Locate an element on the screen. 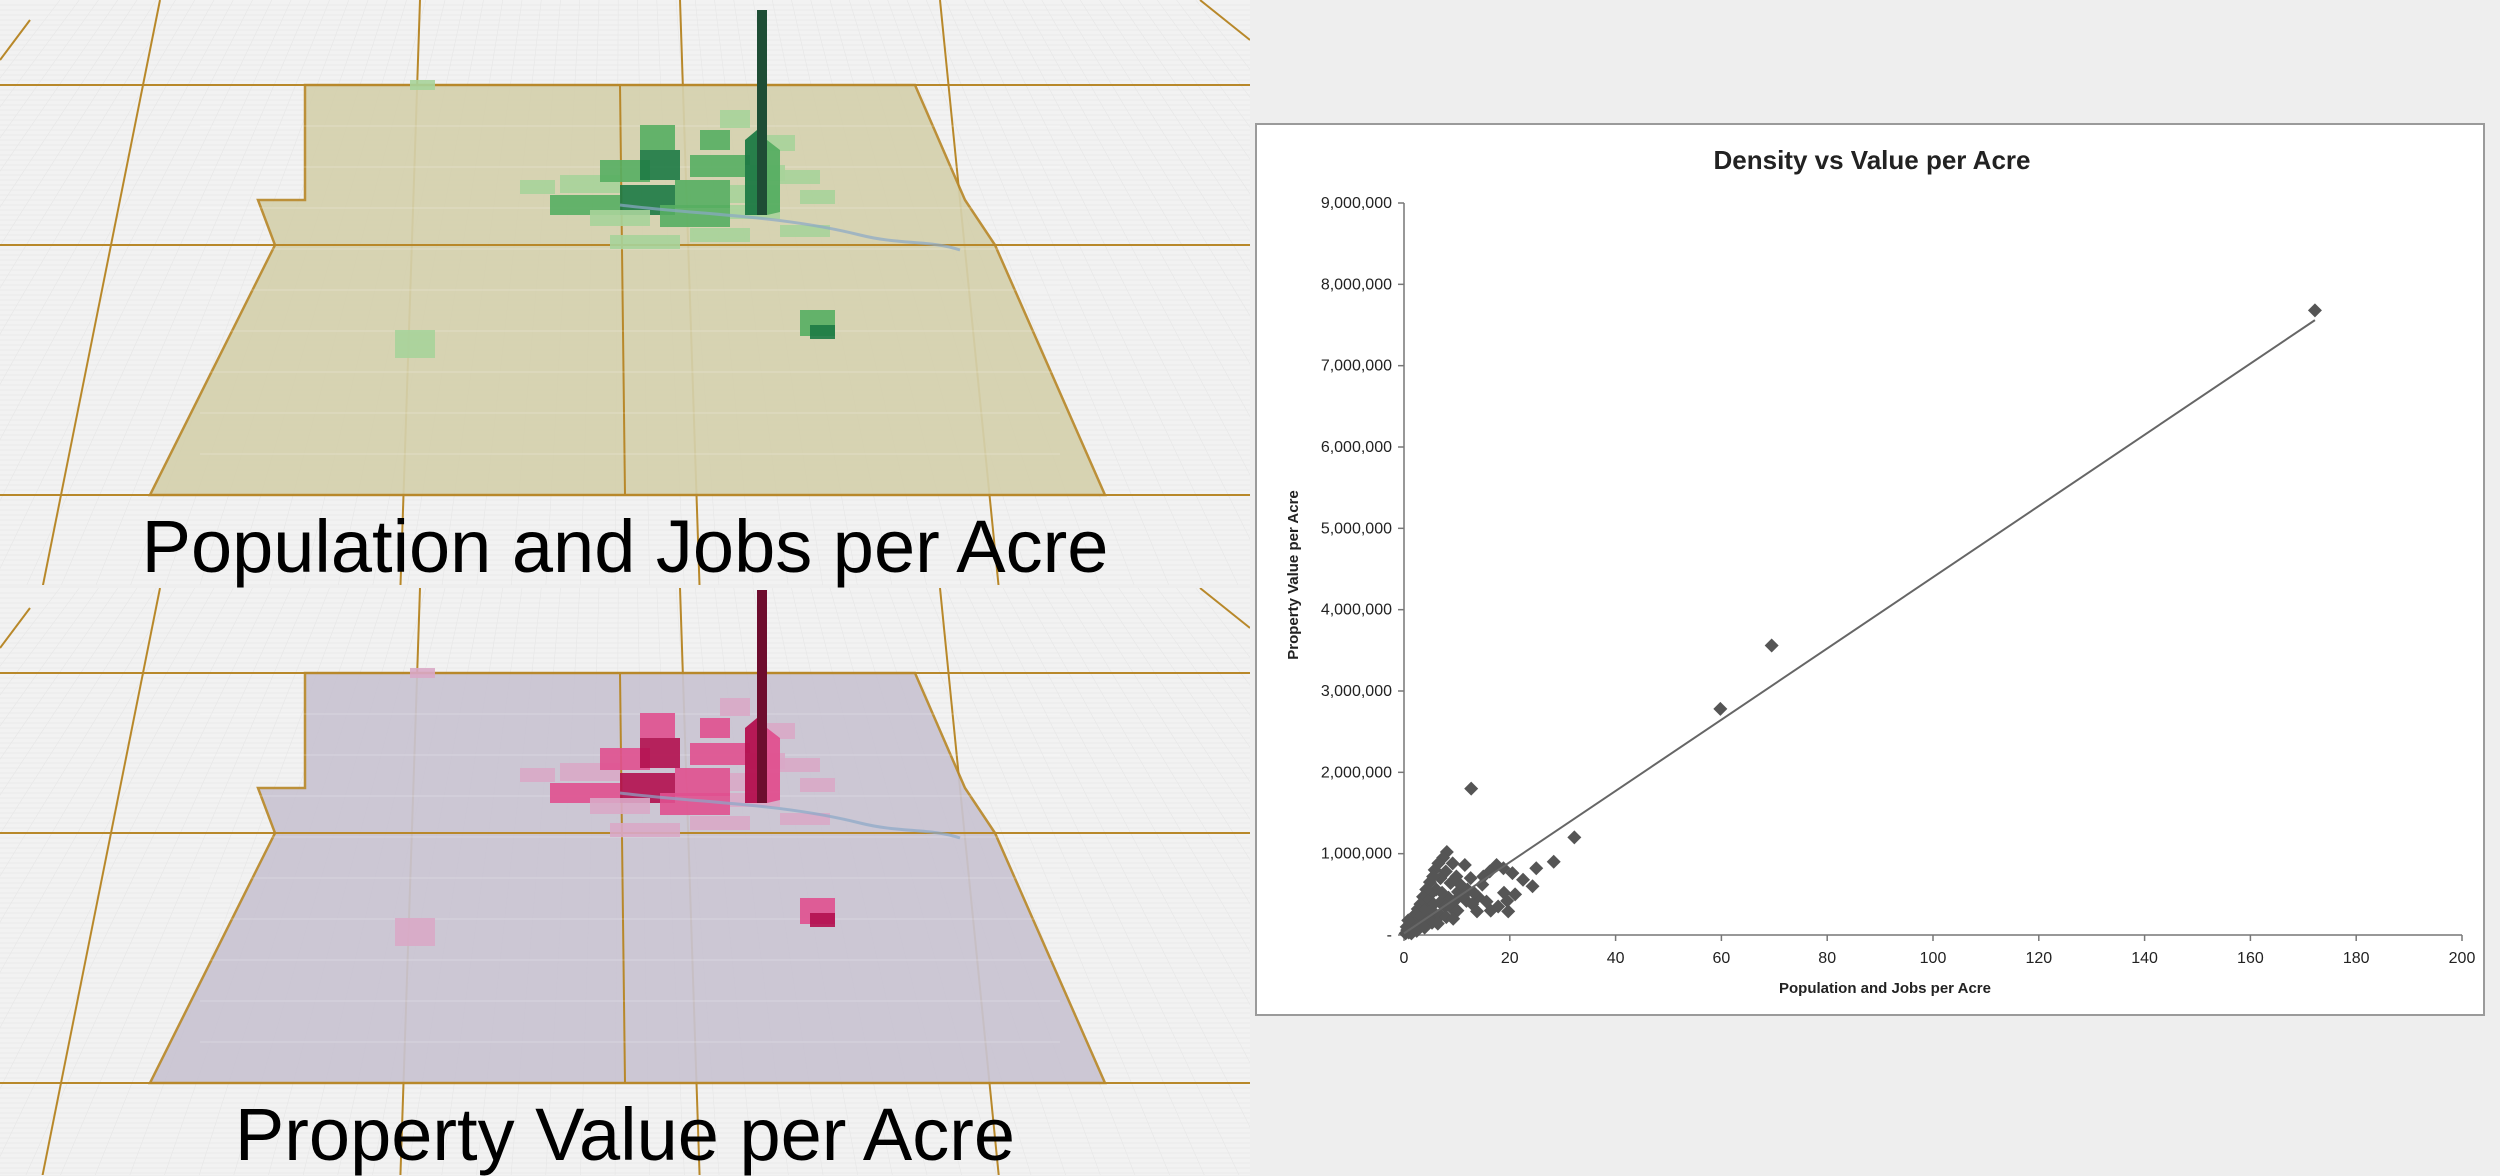  y-tick-label: 9,000,000 is located at coordinates (1356, 203).